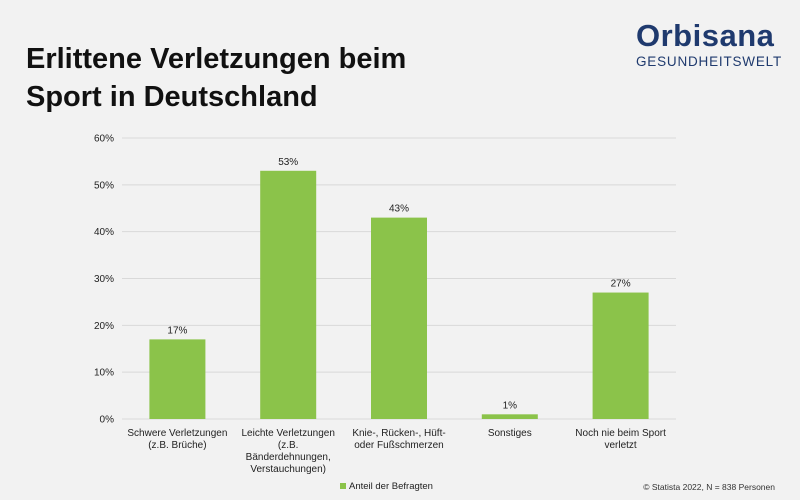 This screenshot has height=500, width=800. I want to click on logo-tagline: GESUNDHEITSWELT, so click(709, 61).